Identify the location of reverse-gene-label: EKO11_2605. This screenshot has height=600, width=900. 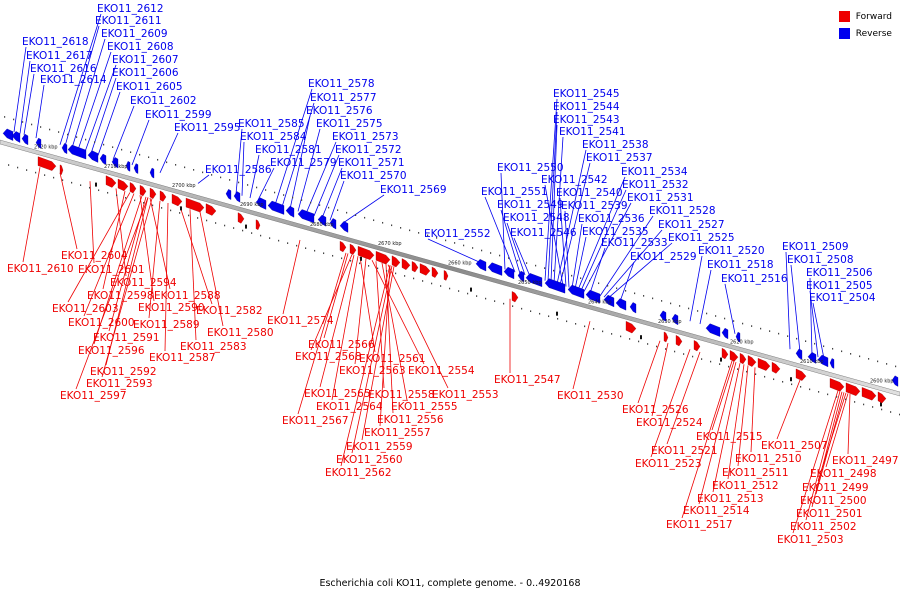
(149, 87).